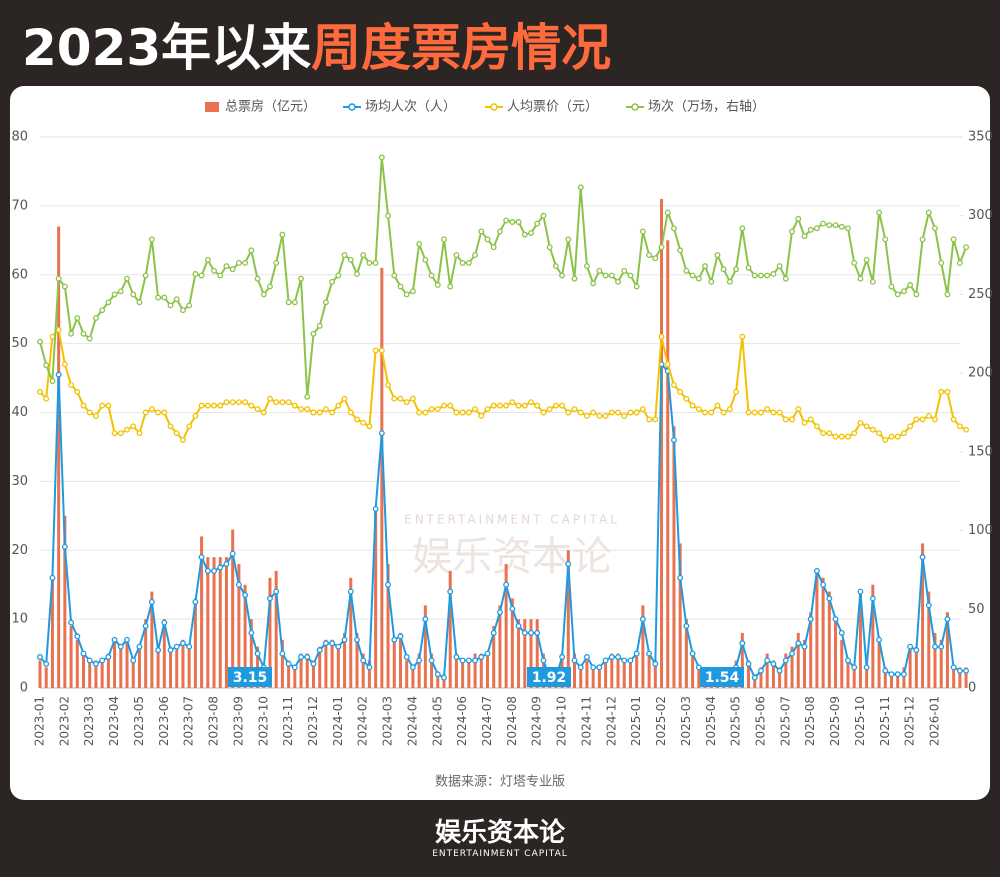 This screenshot has height=877, width=1000. What do you see at coordinates (263, 721) in the screenshot?
I see `x-tick-label: 2023-10` at bounding box center [263, 721].